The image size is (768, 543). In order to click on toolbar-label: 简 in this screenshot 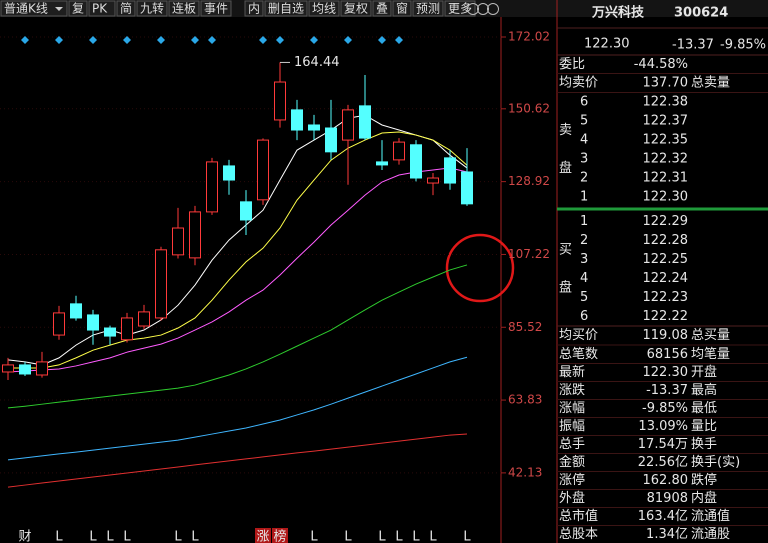, I will do `click(126, 9)`.